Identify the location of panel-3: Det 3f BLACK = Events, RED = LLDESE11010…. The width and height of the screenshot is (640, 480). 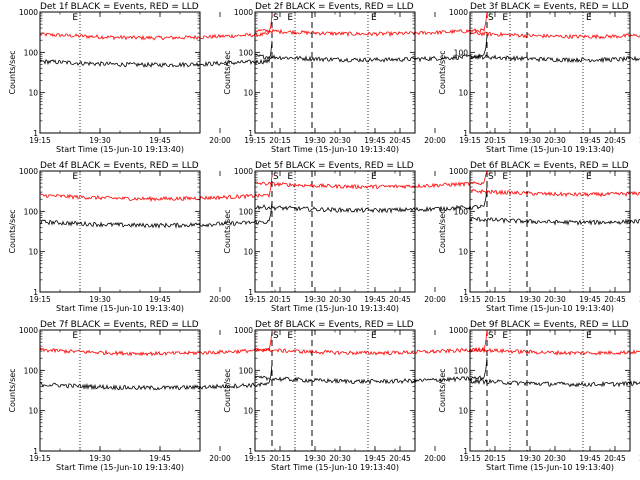
(539, 78).